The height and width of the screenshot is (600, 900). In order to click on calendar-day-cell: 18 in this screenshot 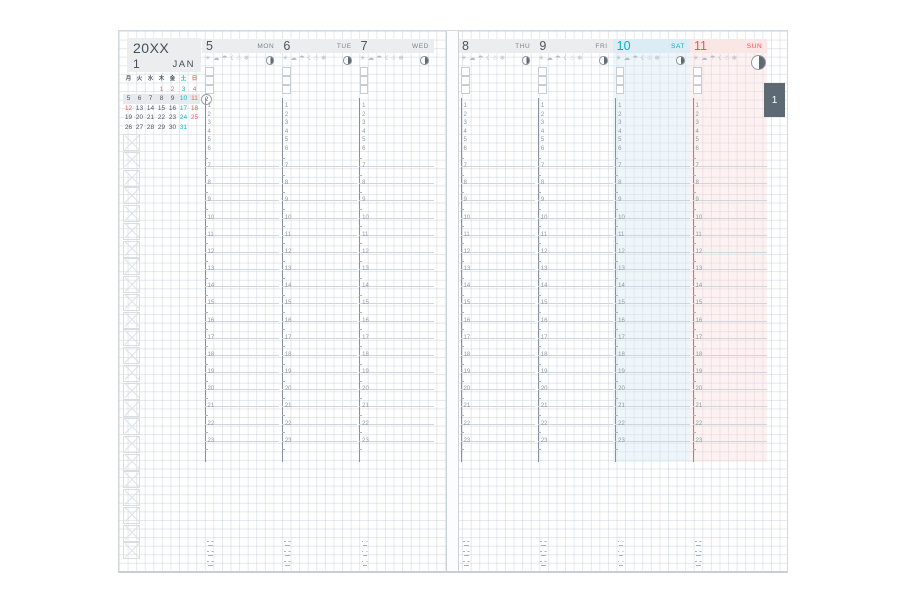, I will do `click(194, 108)`.